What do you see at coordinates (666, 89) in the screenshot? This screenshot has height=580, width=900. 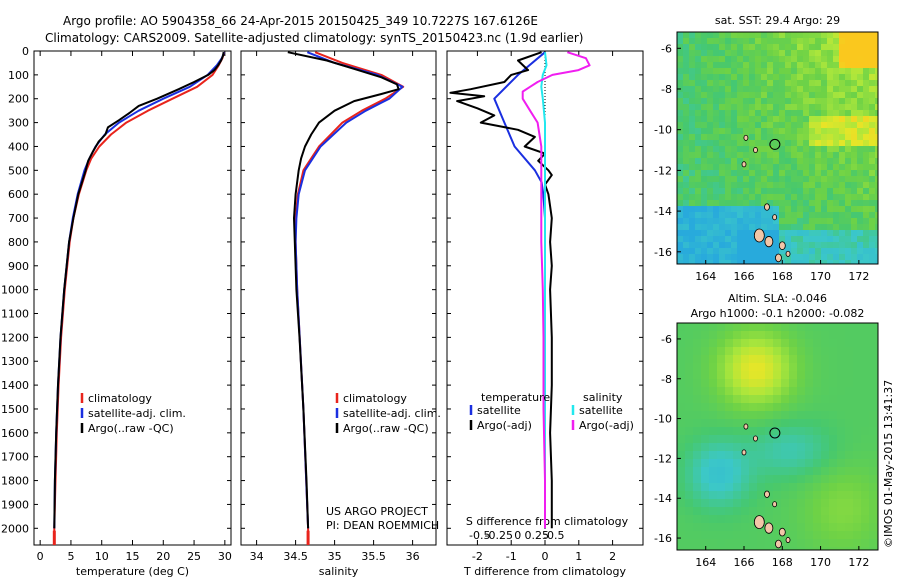 I see `y-tick-label: -8` at bounding box center [666, 89].